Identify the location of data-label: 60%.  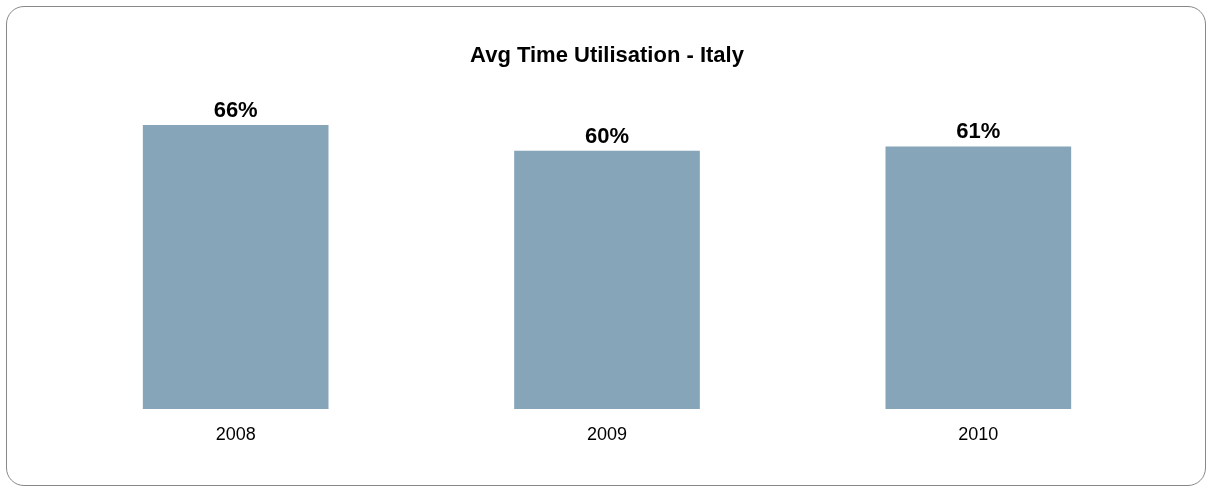
(607, 135).